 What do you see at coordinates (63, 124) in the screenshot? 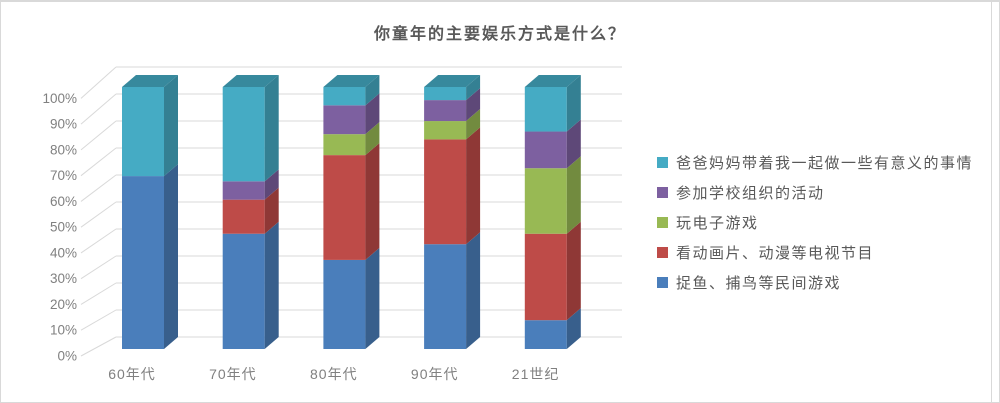
I see `y-tick-label: 90%` at bounding box center [63, 124].